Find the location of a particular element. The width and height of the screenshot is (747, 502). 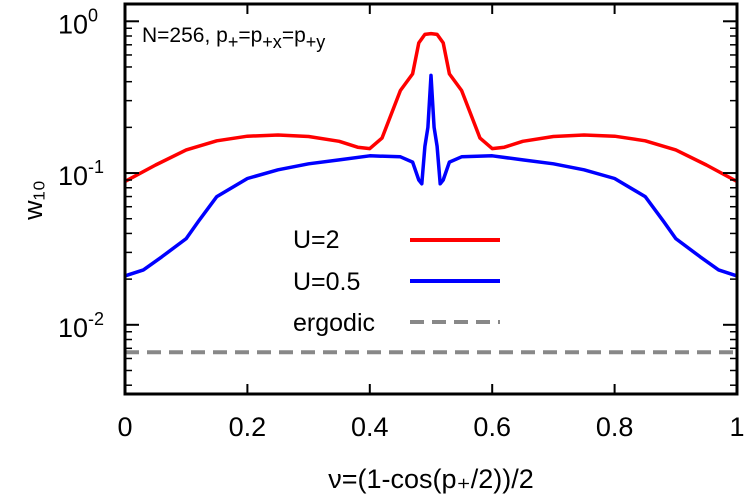

x-tick-label: 0 is located at coordinates (124, 427).